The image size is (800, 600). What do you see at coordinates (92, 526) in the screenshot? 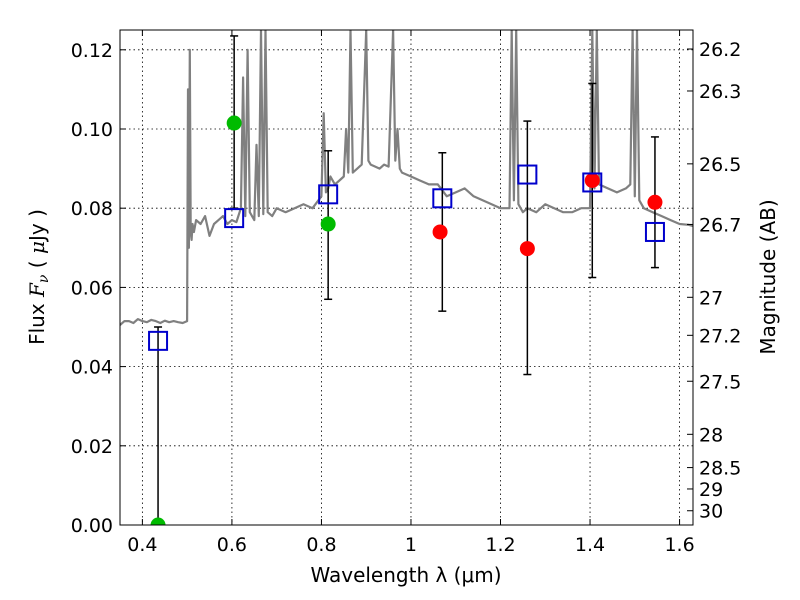
I see `y-tick-label: 0.00` at bounding box center [92, 526].